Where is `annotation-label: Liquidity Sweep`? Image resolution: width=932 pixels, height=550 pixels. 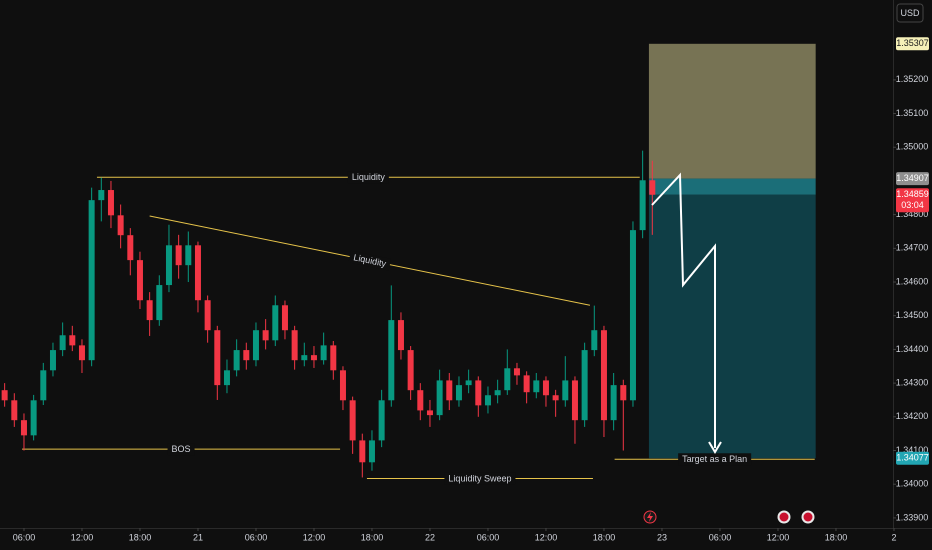
annotation-label: Liquidity Sweep is located at coordinates (479, 478).